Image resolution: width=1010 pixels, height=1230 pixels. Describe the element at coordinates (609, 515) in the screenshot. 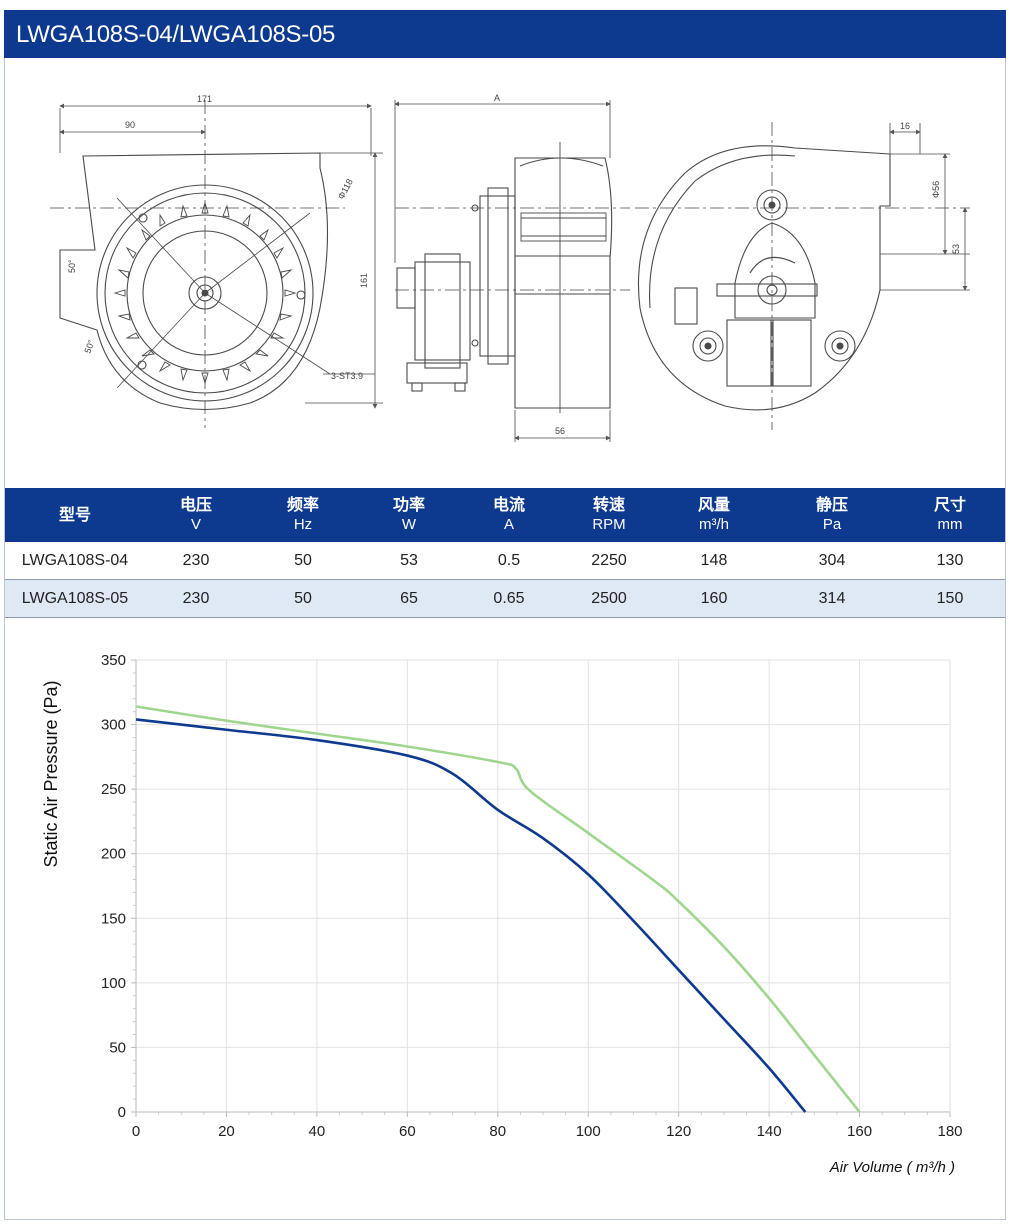

I see `col-speed: 转速 RPM` at that location.